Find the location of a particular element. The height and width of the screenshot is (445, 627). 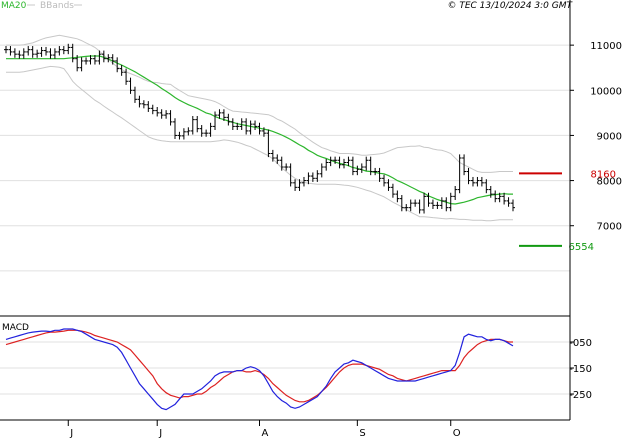

price-axis: 11000 10000 9000 8000 7000 is located at coordinates (596, 137).